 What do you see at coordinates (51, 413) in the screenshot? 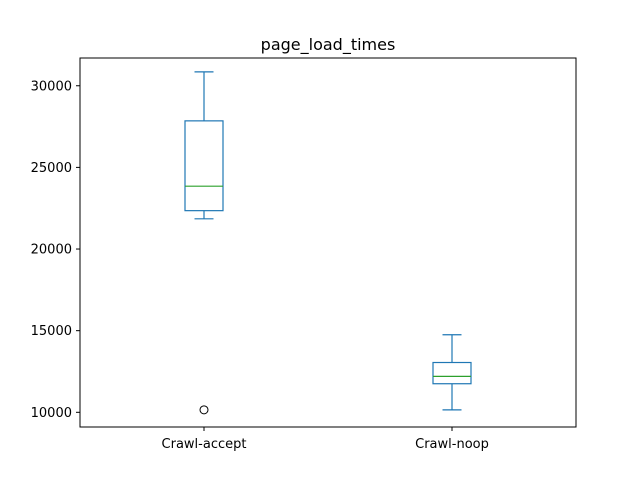
I see `y-tick-label: 10000` at bounding box center [51, 413].